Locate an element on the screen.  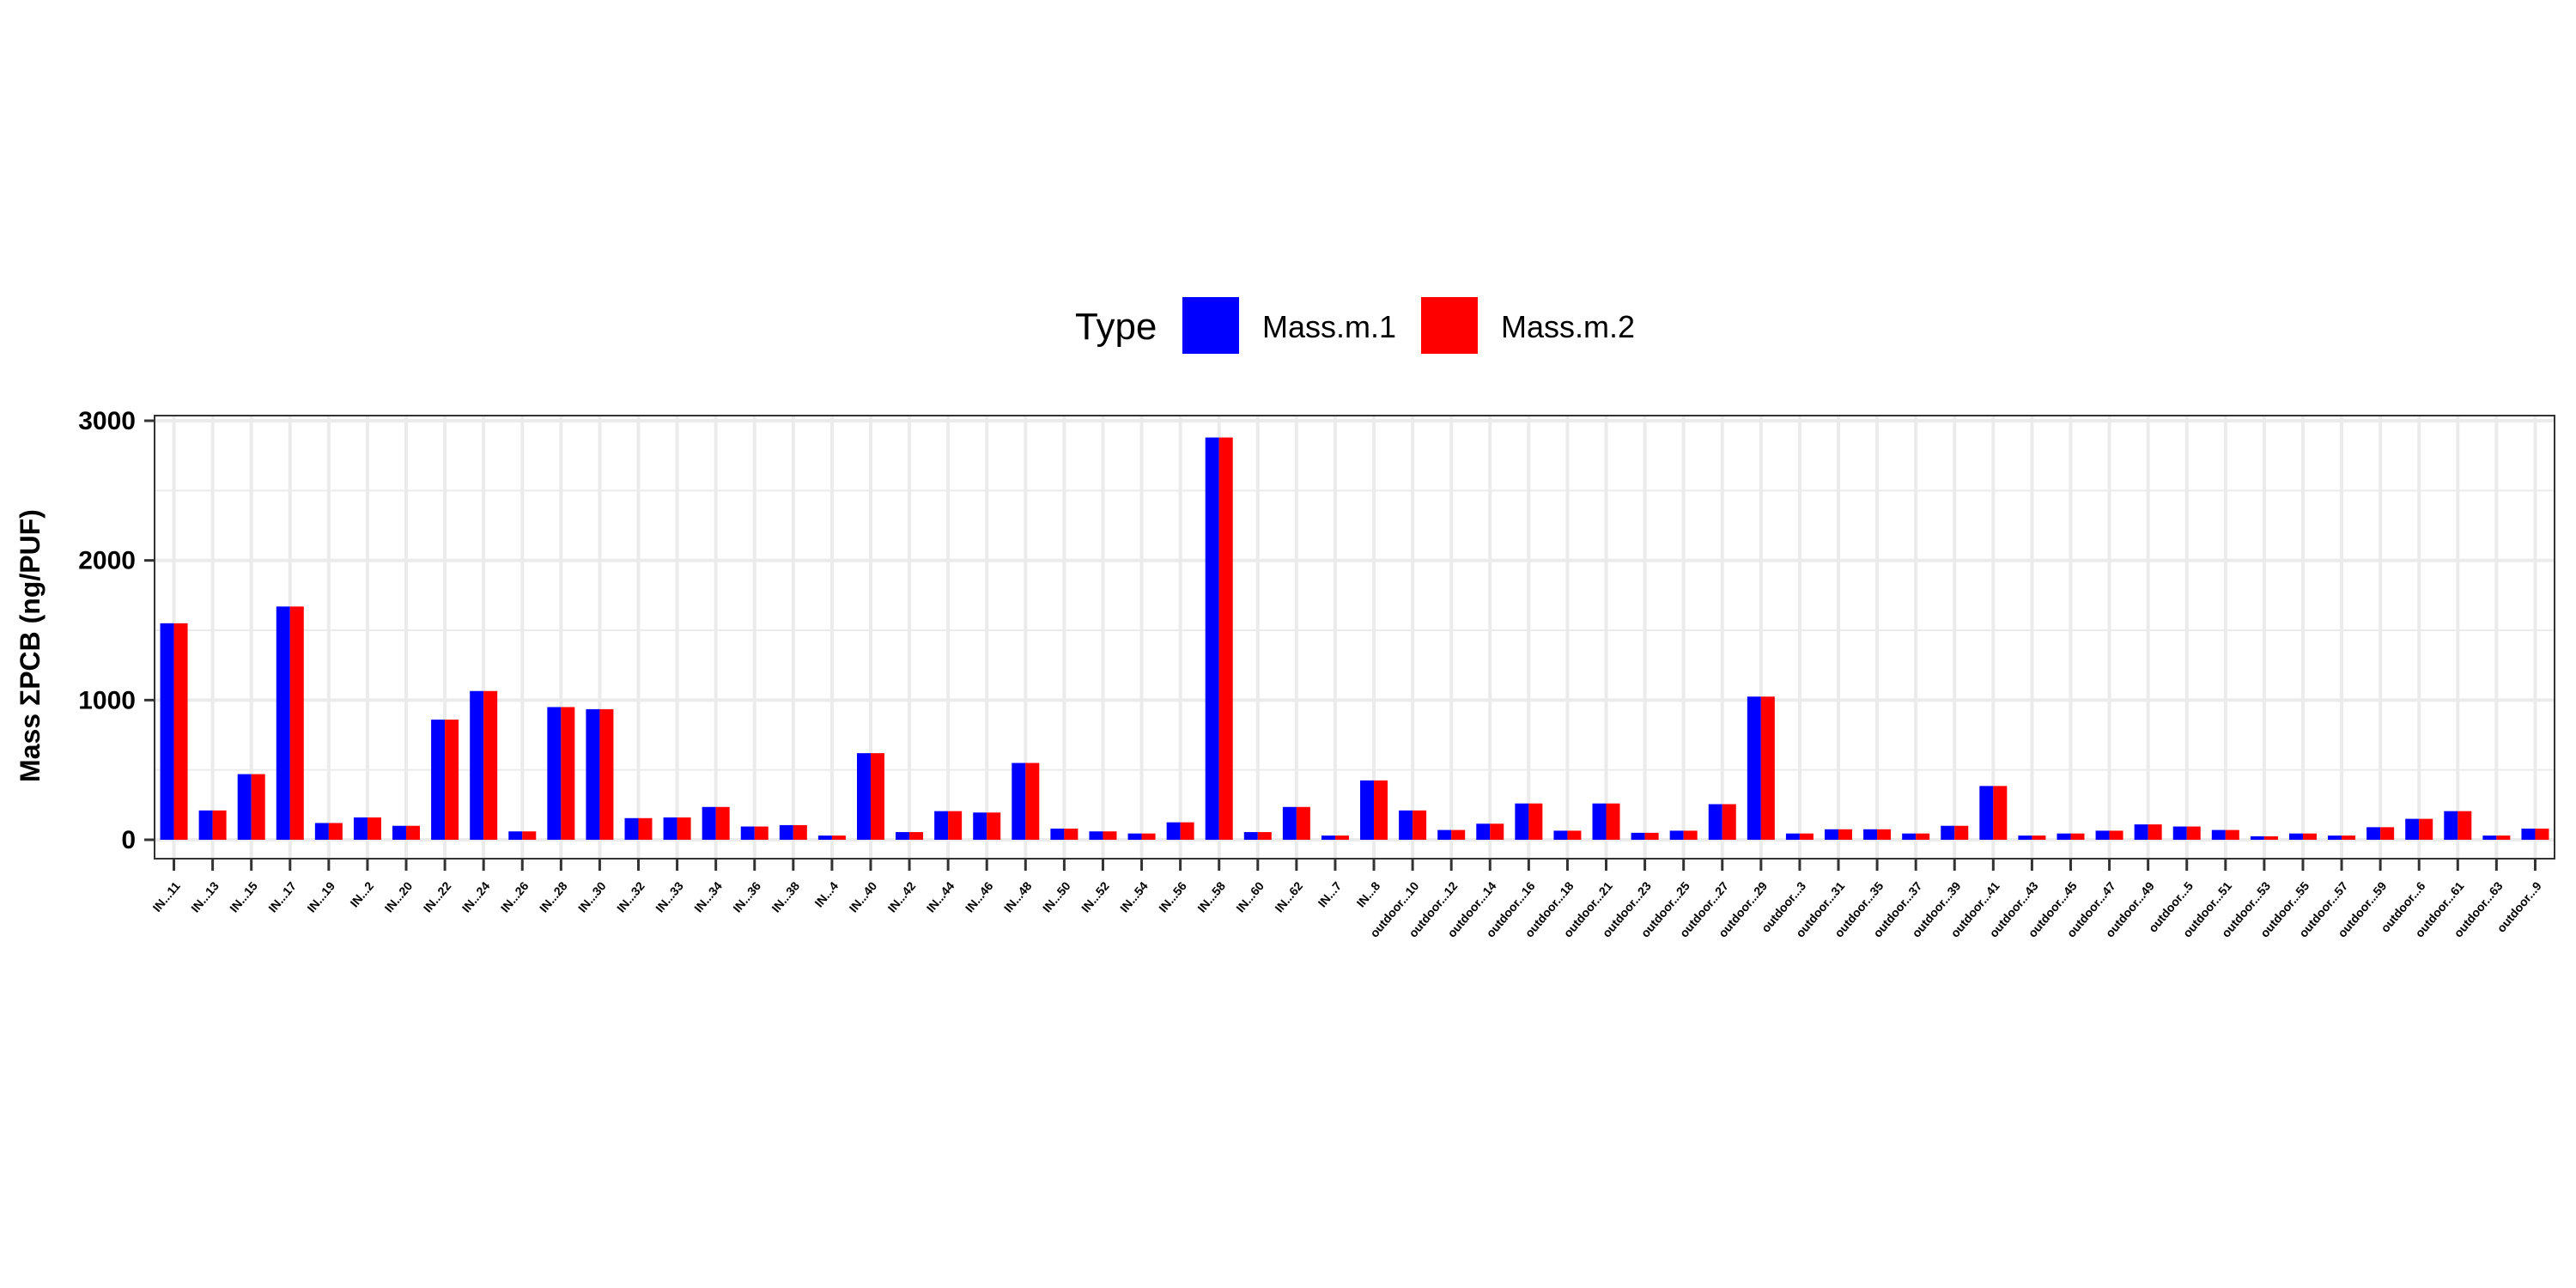
x-tick-label: IN...54 is located at coordinates (1134, 896).